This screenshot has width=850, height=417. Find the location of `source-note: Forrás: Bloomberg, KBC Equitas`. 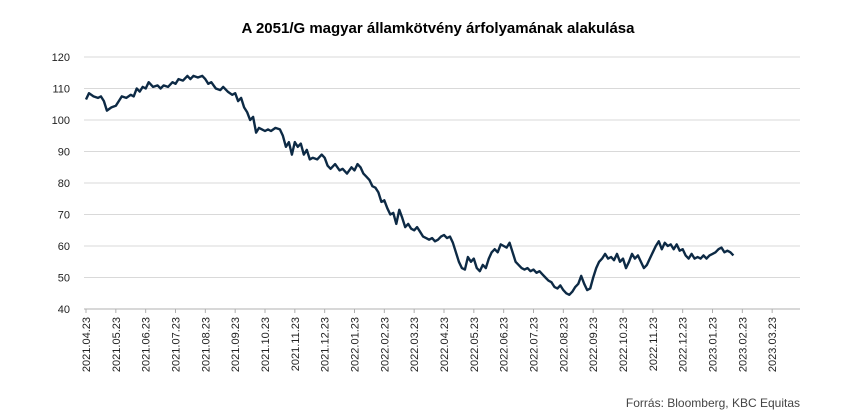

source-note: Forrás: Bloomberg, KBC Equitas is located at coordinates (712, 403).